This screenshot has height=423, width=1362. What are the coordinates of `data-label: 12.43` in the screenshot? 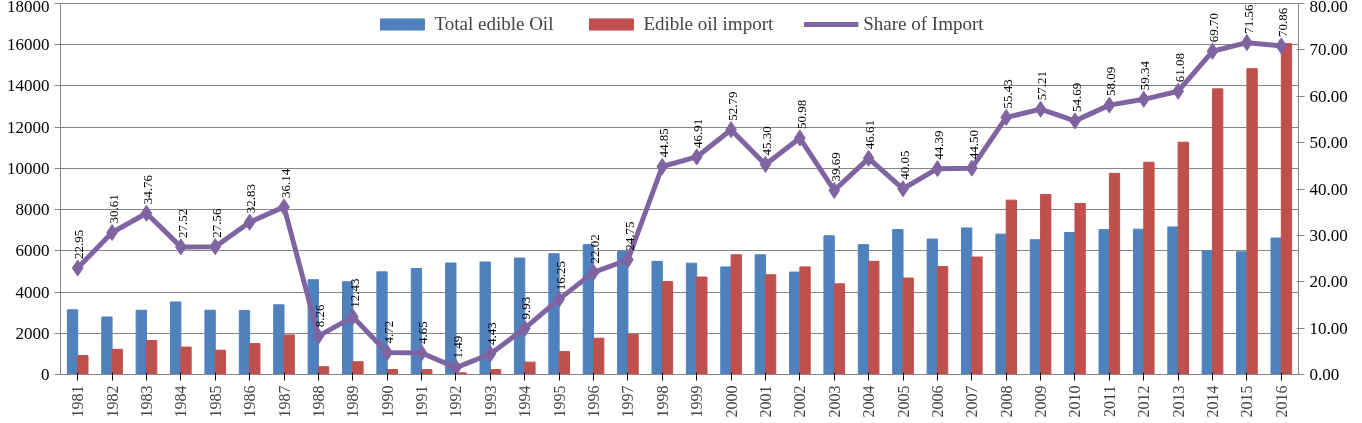 It's located at (354, 293).